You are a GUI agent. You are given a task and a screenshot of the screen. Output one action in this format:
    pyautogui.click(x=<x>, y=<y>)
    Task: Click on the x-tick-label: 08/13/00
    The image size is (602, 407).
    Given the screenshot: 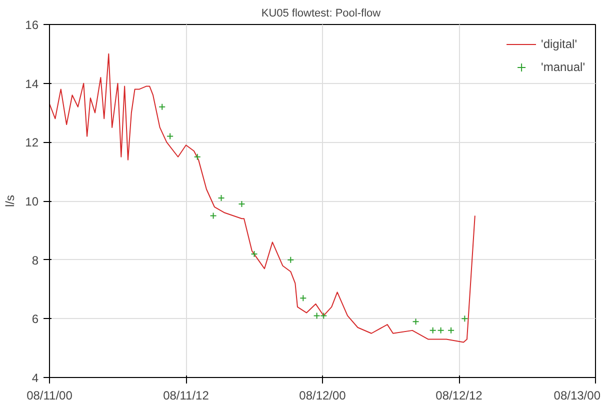 What is the action you would take?
    pyautogui.click(x=577, y=395)
    